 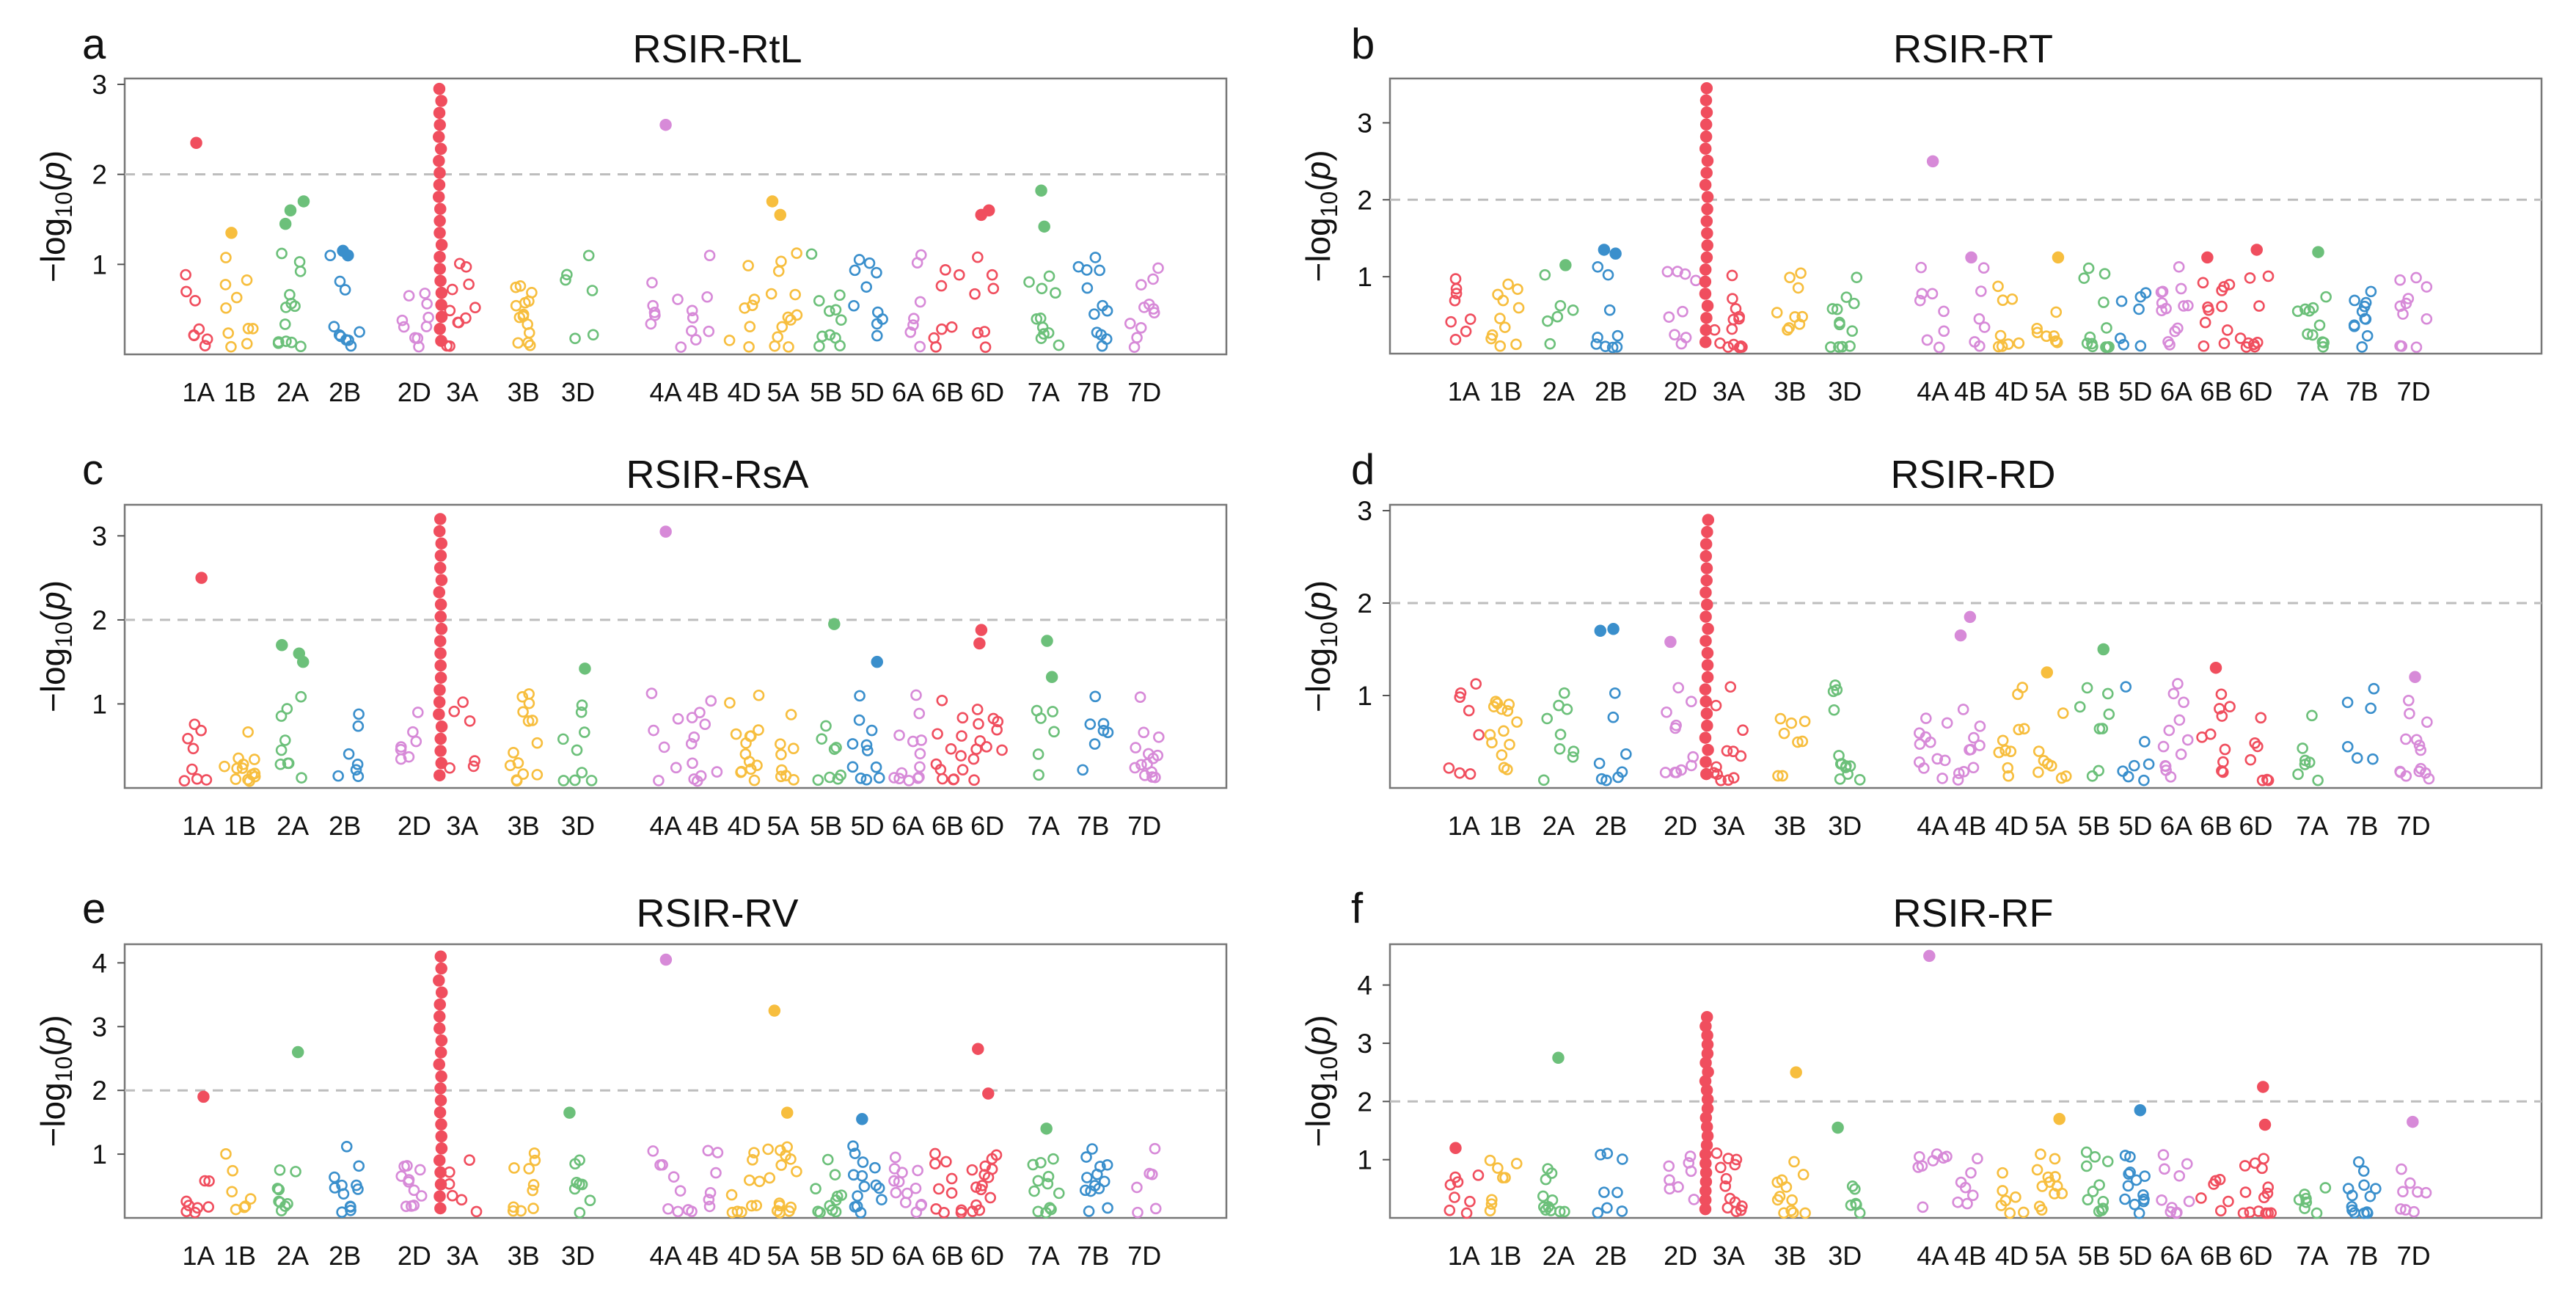 What do you see at coordinates (100, 264) in the screenshot?
I see `y-tick-label: 1` at bounding box center [100, 264].